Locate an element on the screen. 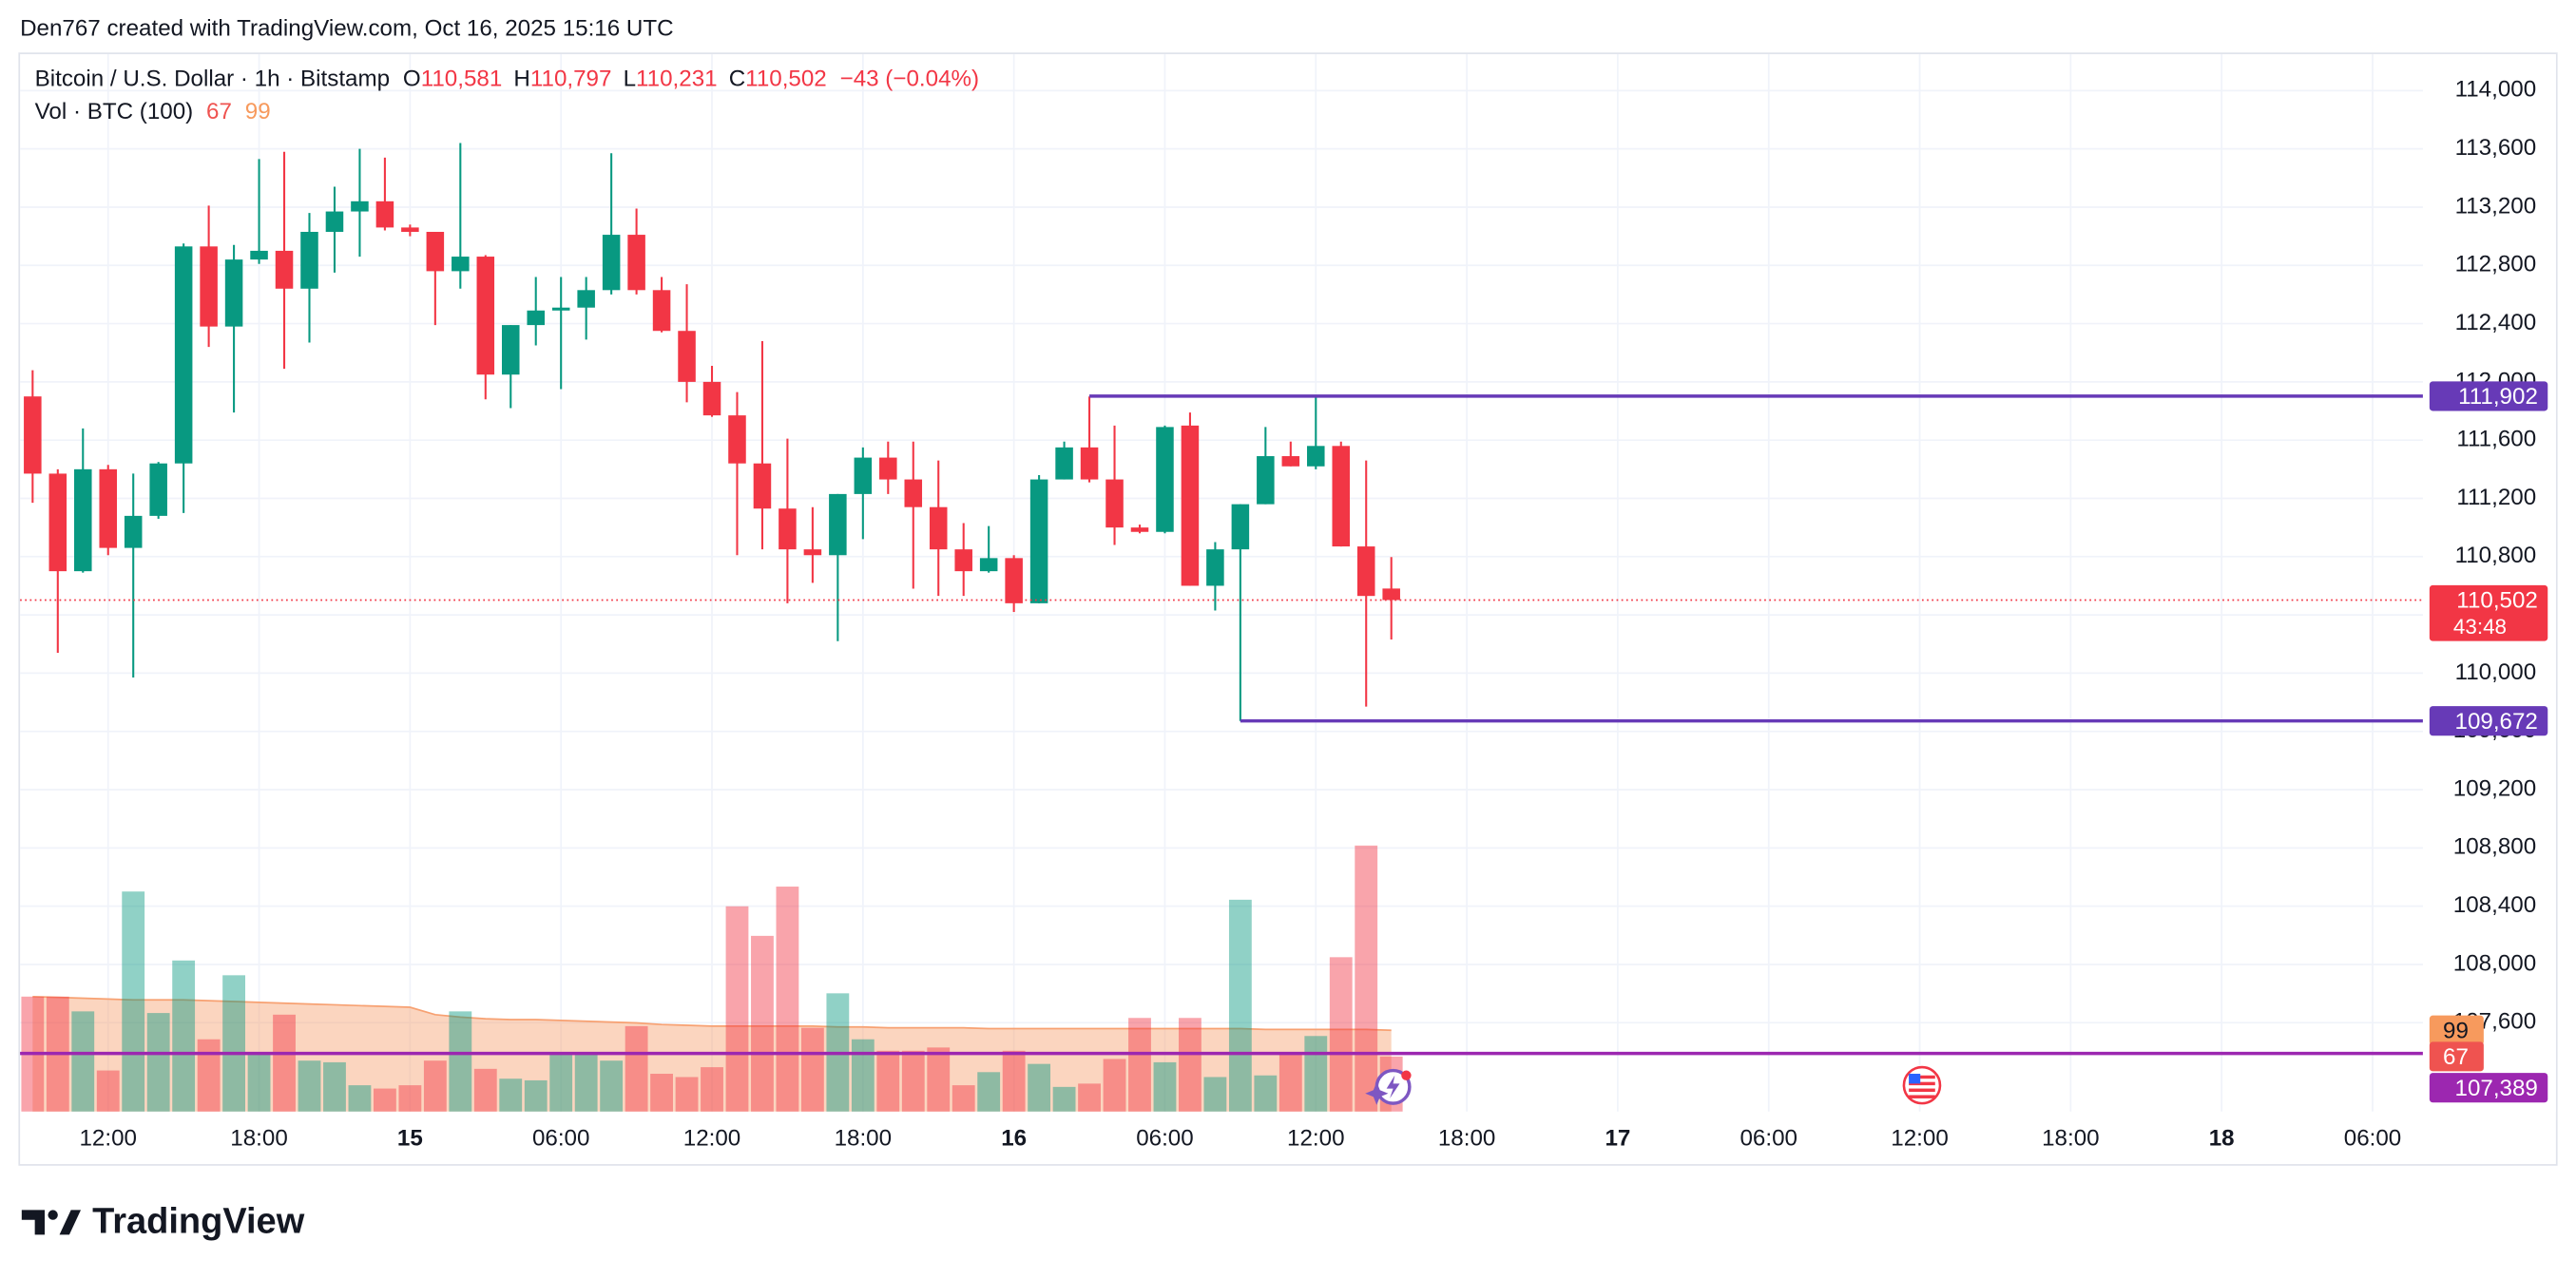 Image resolution: width=2576 pixels, height=1279 pixels. legend-key: L is located at coordinates (630, 79).